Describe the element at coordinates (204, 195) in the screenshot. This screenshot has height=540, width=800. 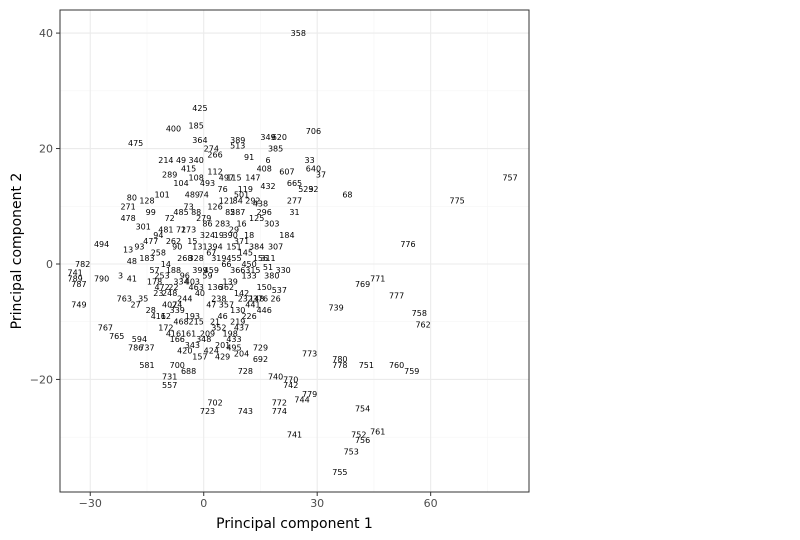
I see `point-label: 74` at that location.